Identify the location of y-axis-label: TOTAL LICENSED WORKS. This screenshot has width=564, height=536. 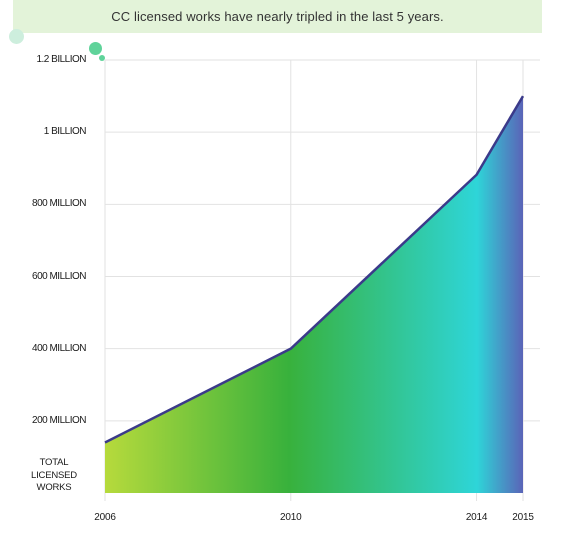
(54, 475).